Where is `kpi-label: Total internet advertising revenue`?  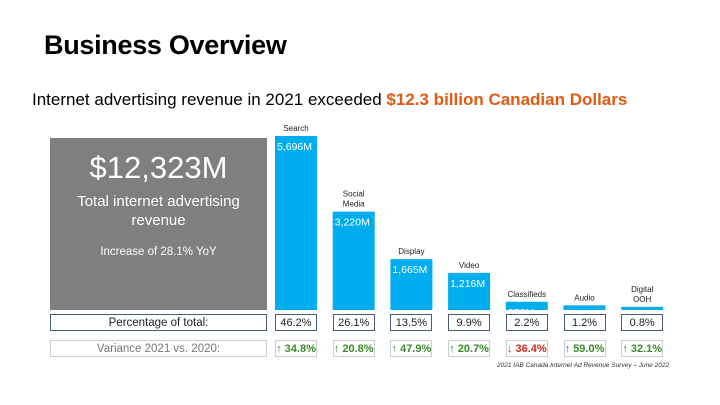 kpi-label: Total internet advertising revenue is located at coordinates (158, 211).